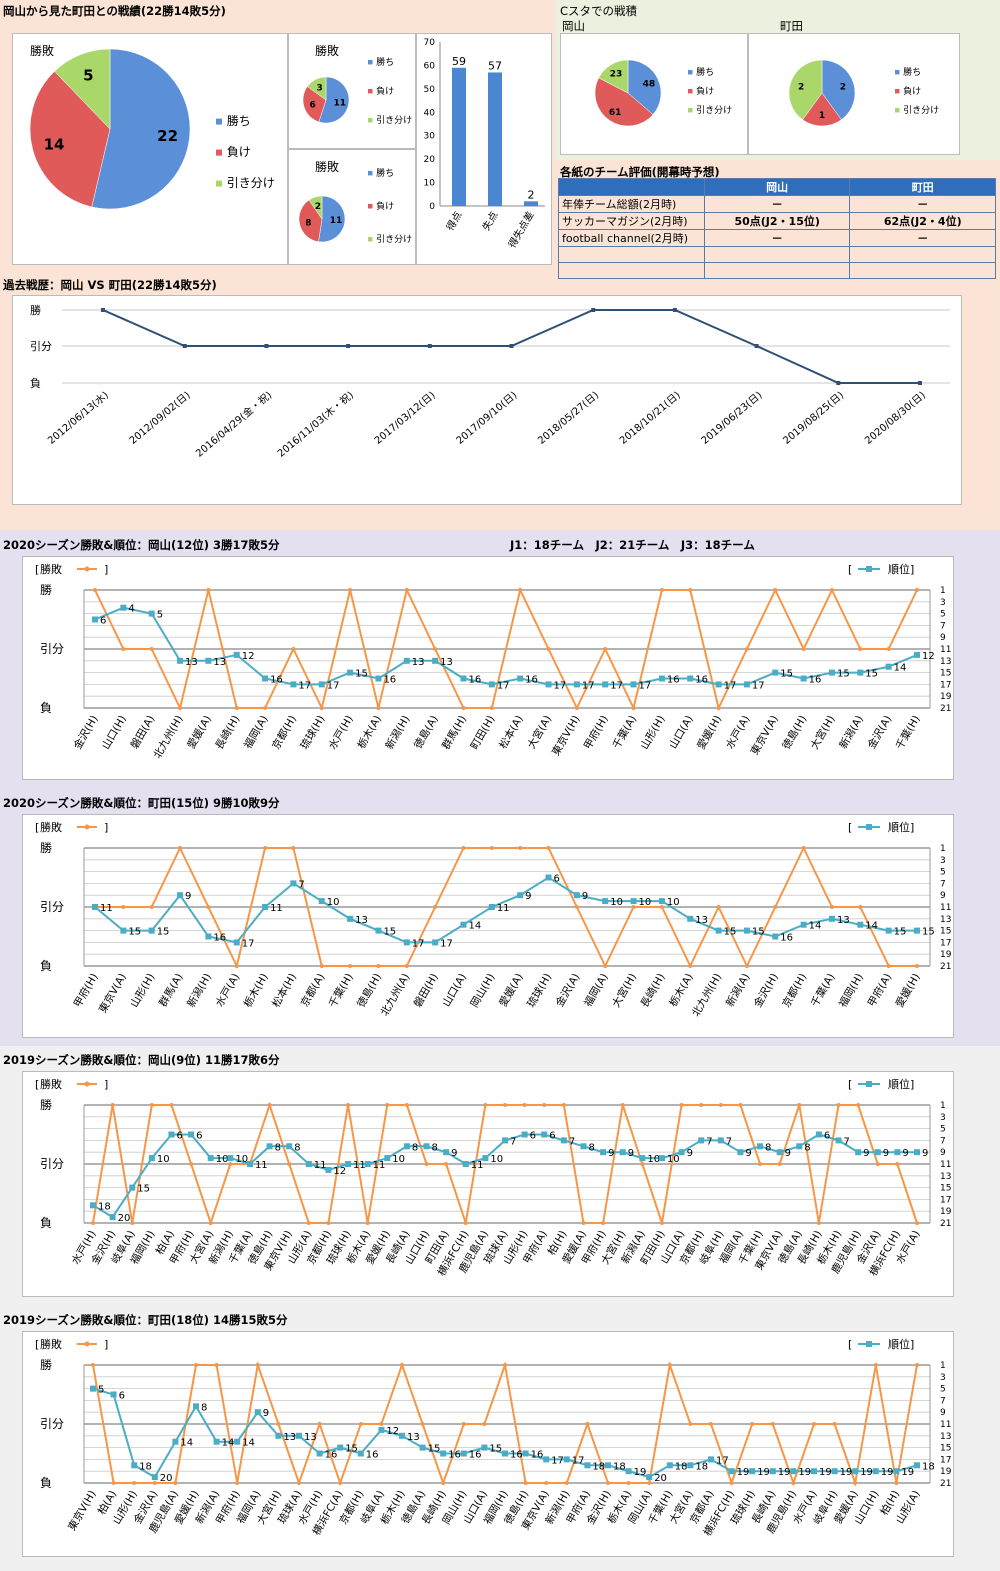 Image resolution: width=1000 pixels, height=1571 pixels. Describe the element at coordinates (435, 1147) in the screenshot. I see `c2019o-rank-label-17: 8` at that location.